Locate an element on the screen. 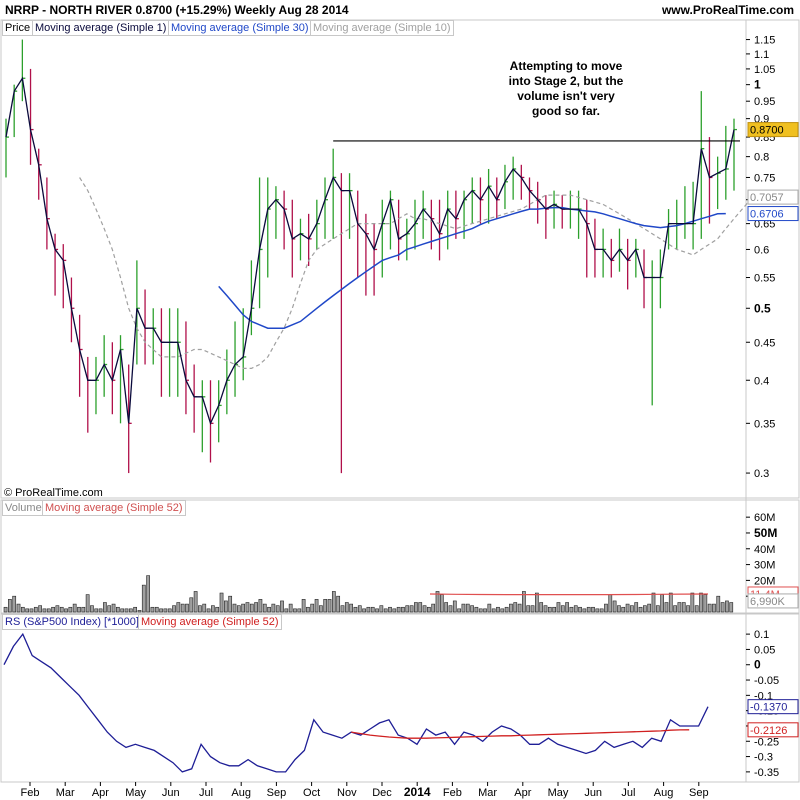 This screenshot has width=800, height=800. x-tick-label: Jul is located at coordinates (206, 793).